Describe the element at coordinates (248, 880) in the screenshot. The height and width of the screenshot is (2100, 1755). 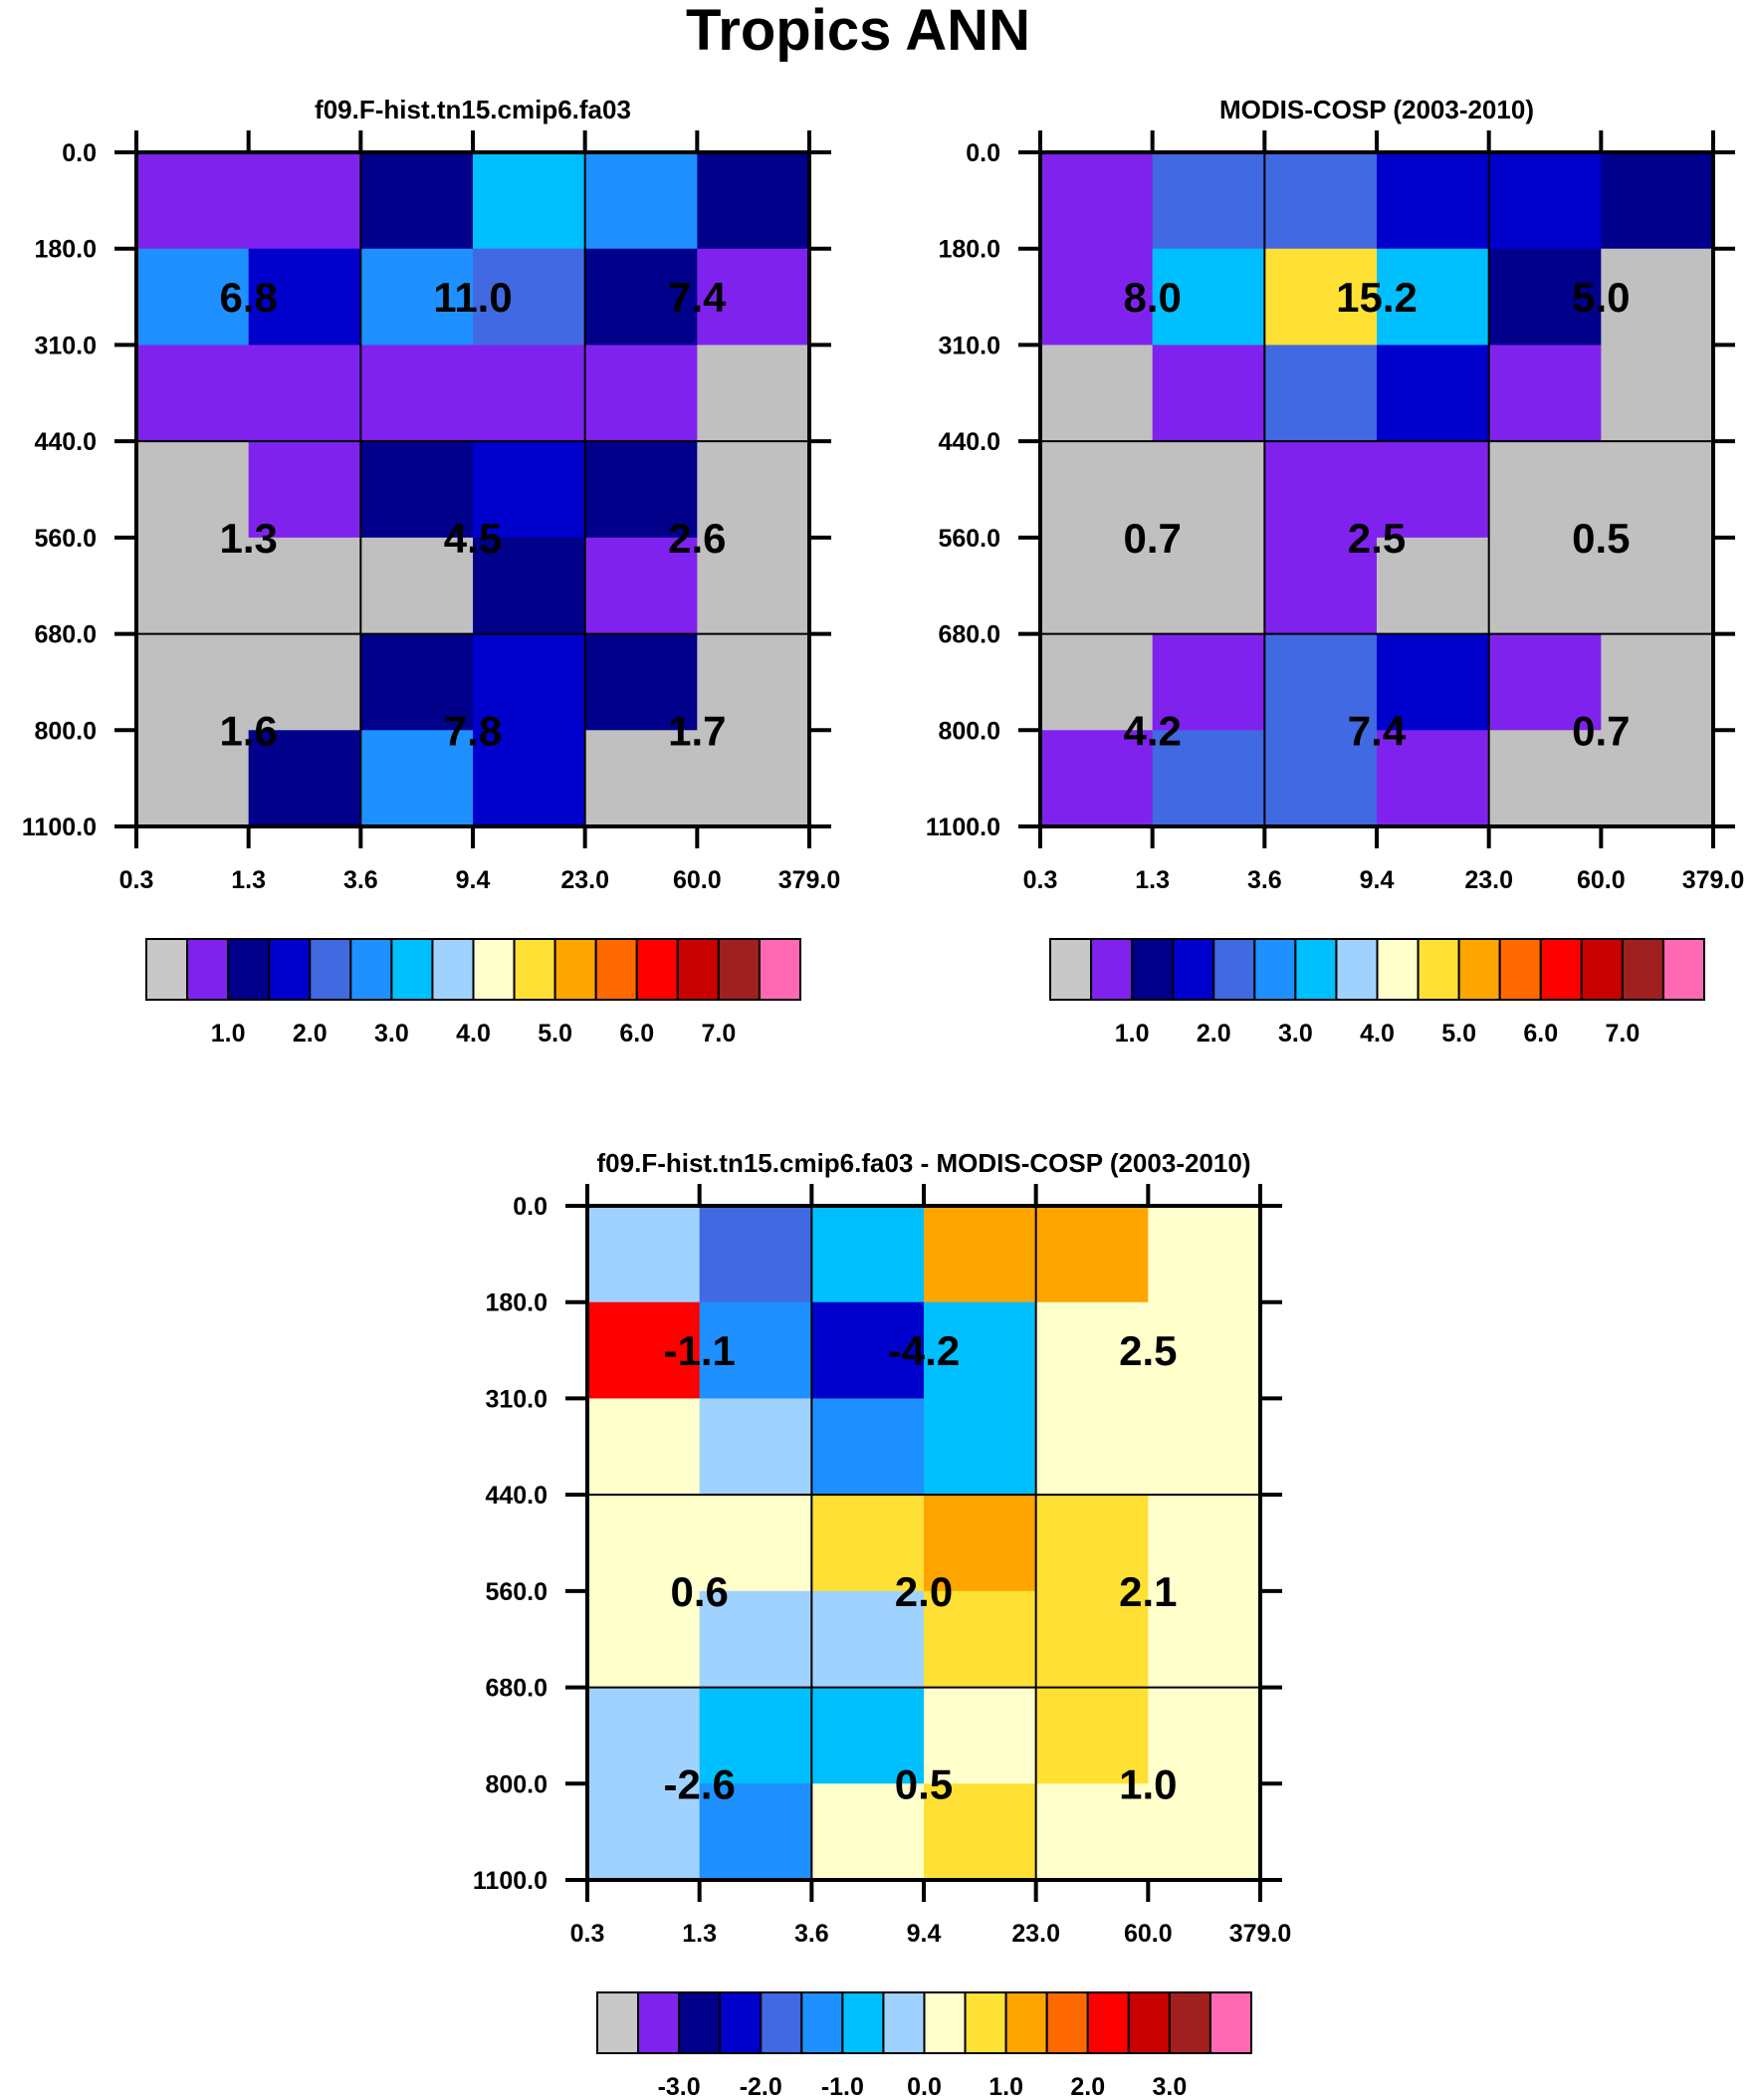
I see `x-tick-label: 1.3` at that location.